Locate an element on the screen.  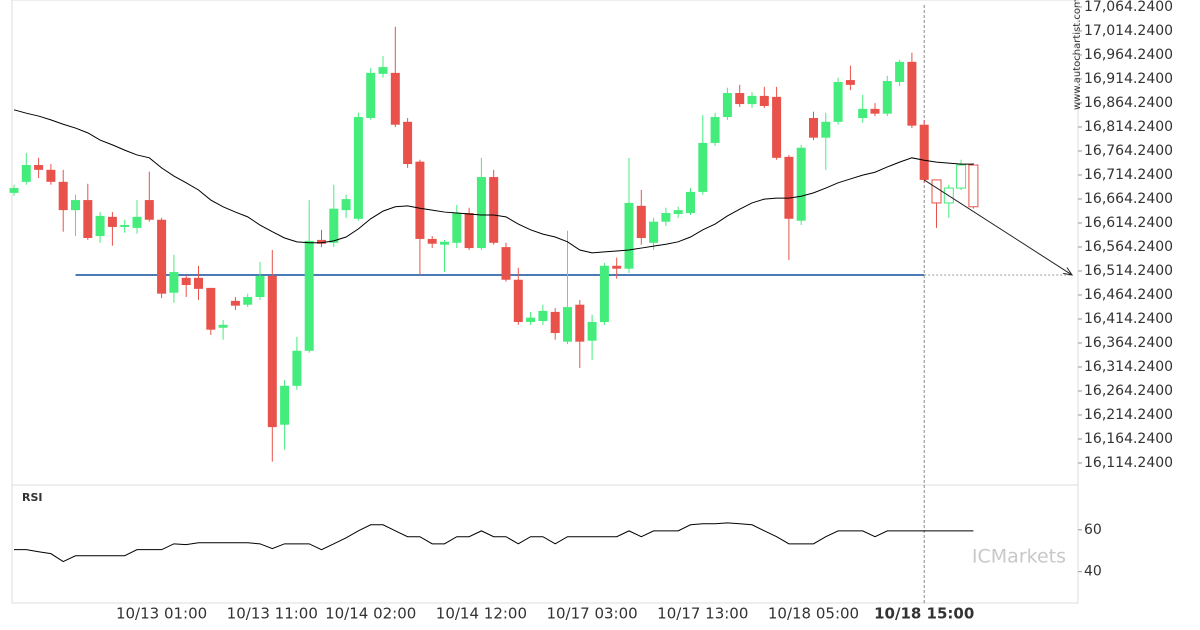
x-tick-label: 10/18 15:00 is located at coordinates (924, 614).